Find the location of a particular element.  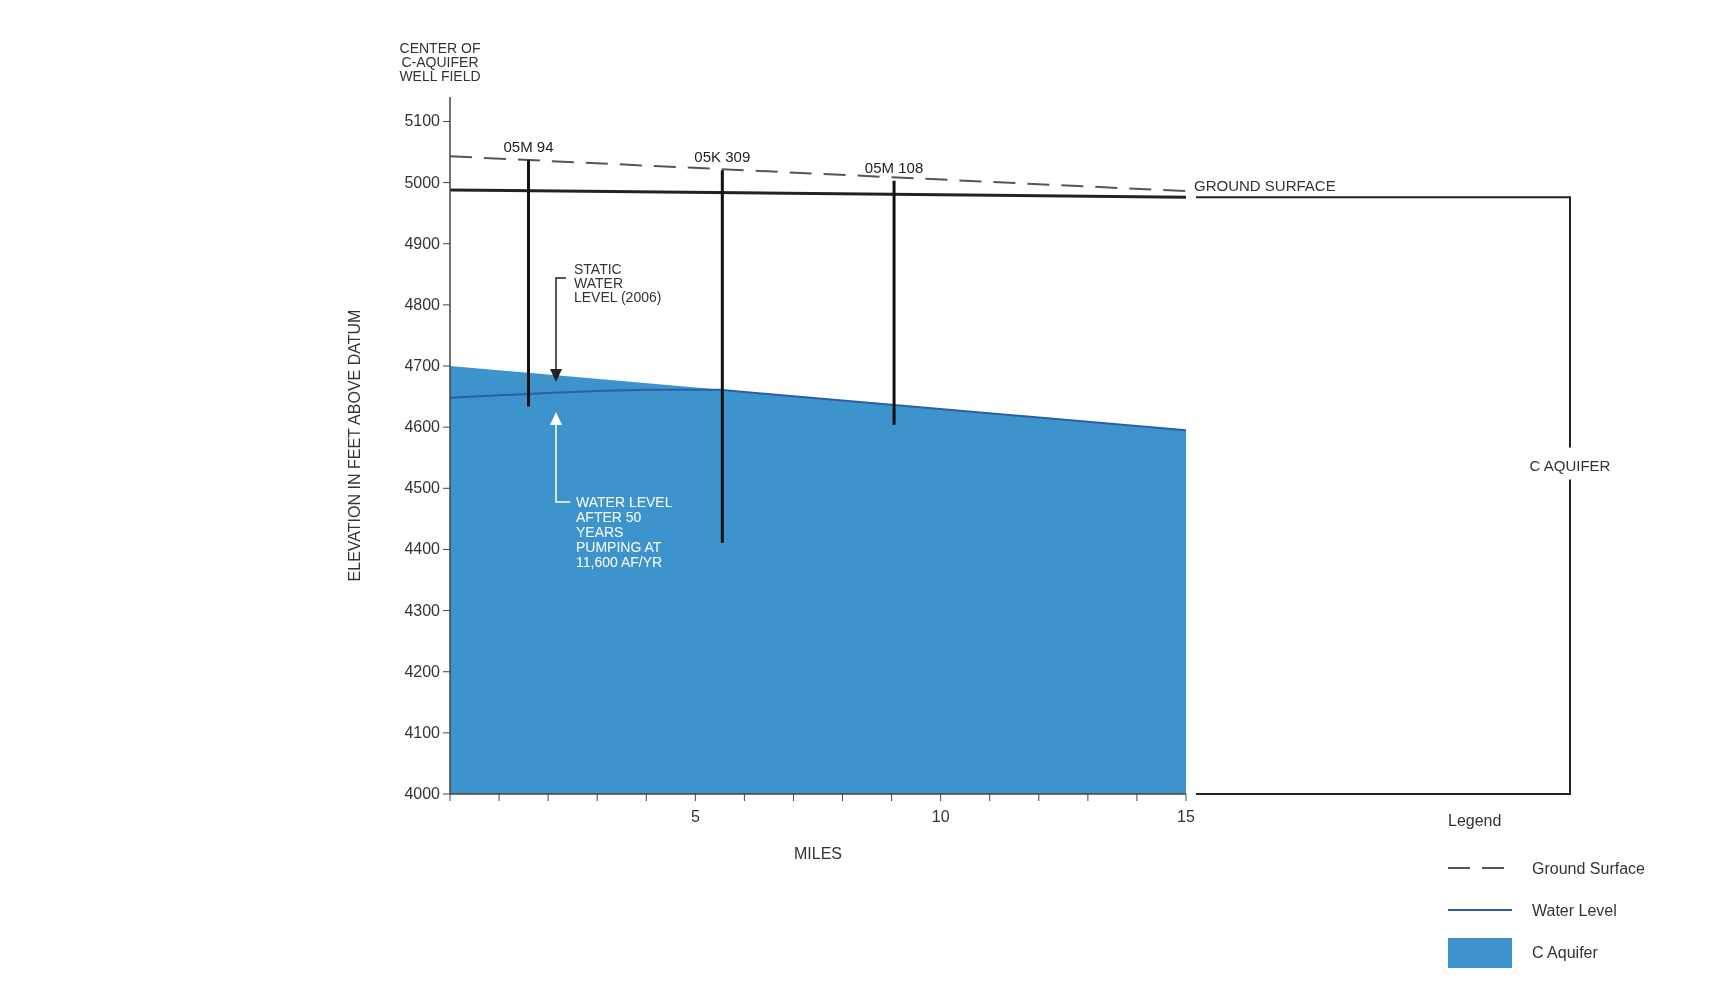

x-axis-title: MILES is located at coordinates (818, 853).